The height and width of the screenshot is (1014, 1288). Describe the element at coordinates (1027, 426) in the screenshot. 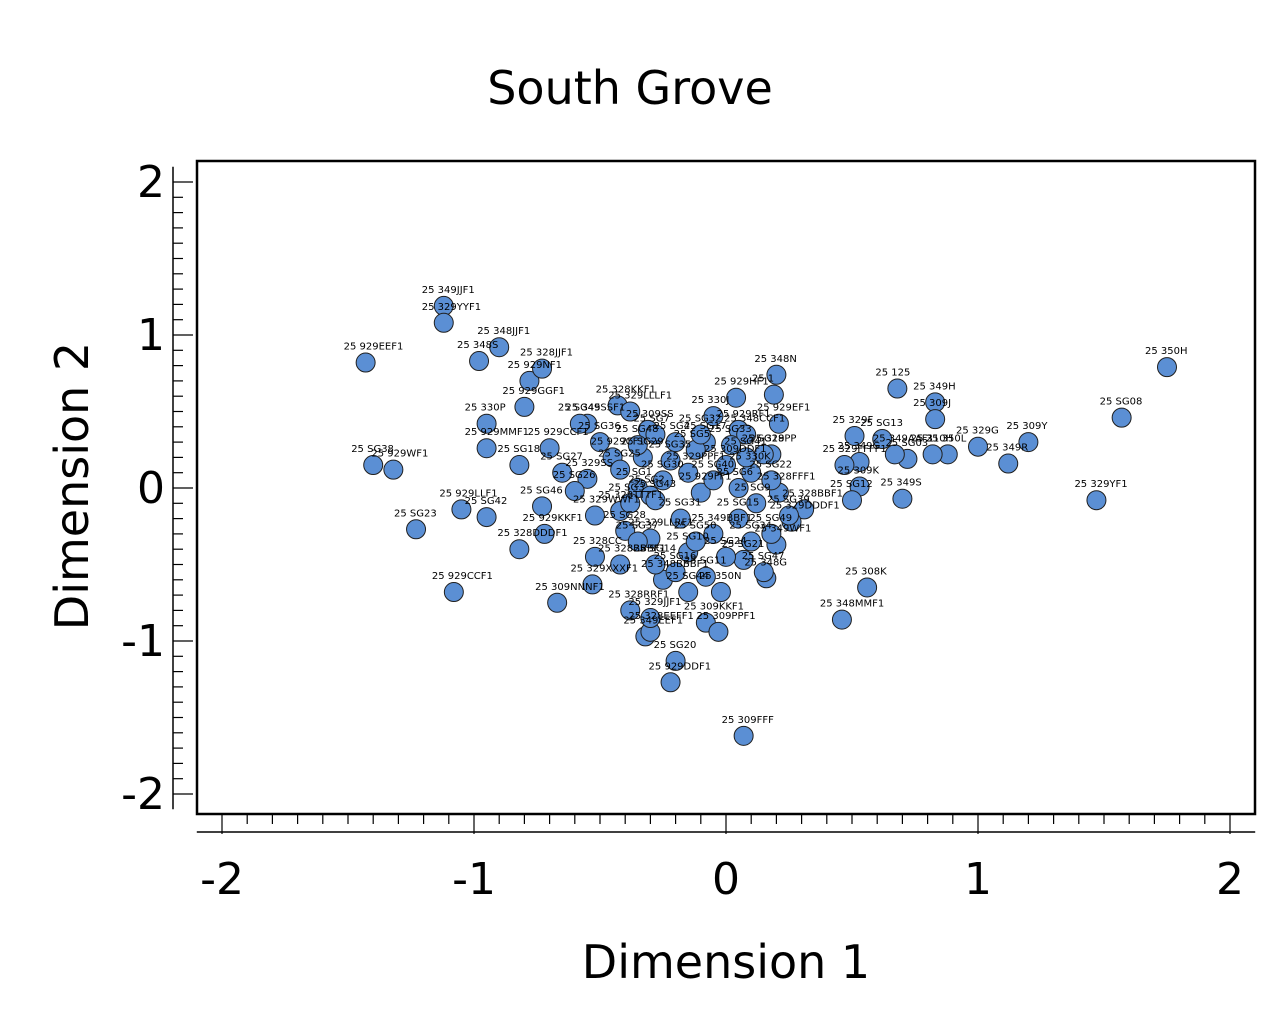

I see `data-point-label: 25 309Y` at that location.